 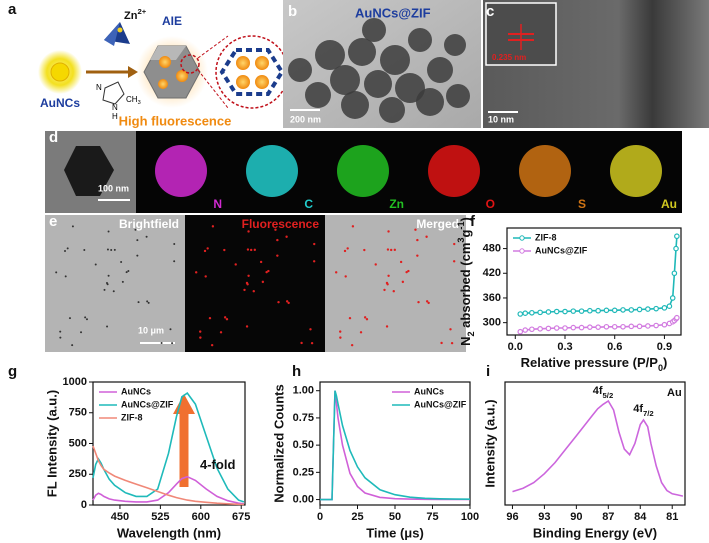 What do you see at coordinates (473, 221) in the screenshot?
I see `panel-label: f` at bounding box center [473, 221].